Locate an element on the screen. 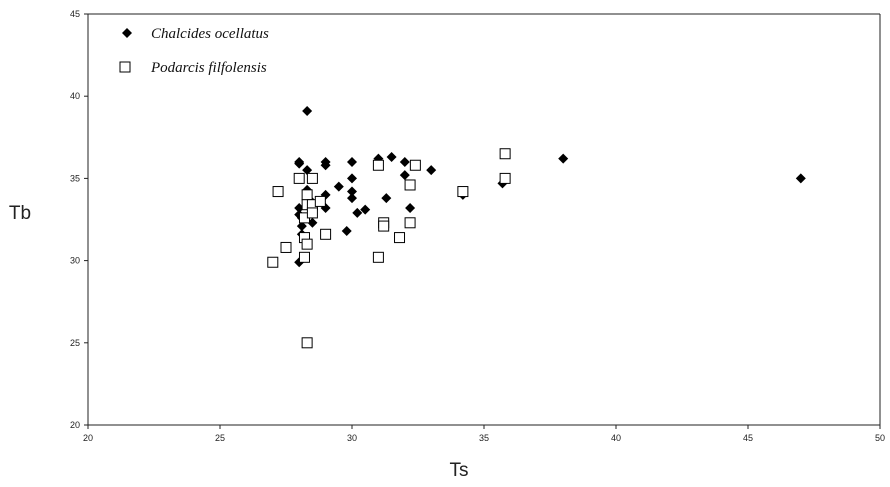 Image resolution: width=890 pixels, height=487 pixels. x-axis-ticks: 20 25 30 35 40 45 50 is located at coordinates (484, 434).